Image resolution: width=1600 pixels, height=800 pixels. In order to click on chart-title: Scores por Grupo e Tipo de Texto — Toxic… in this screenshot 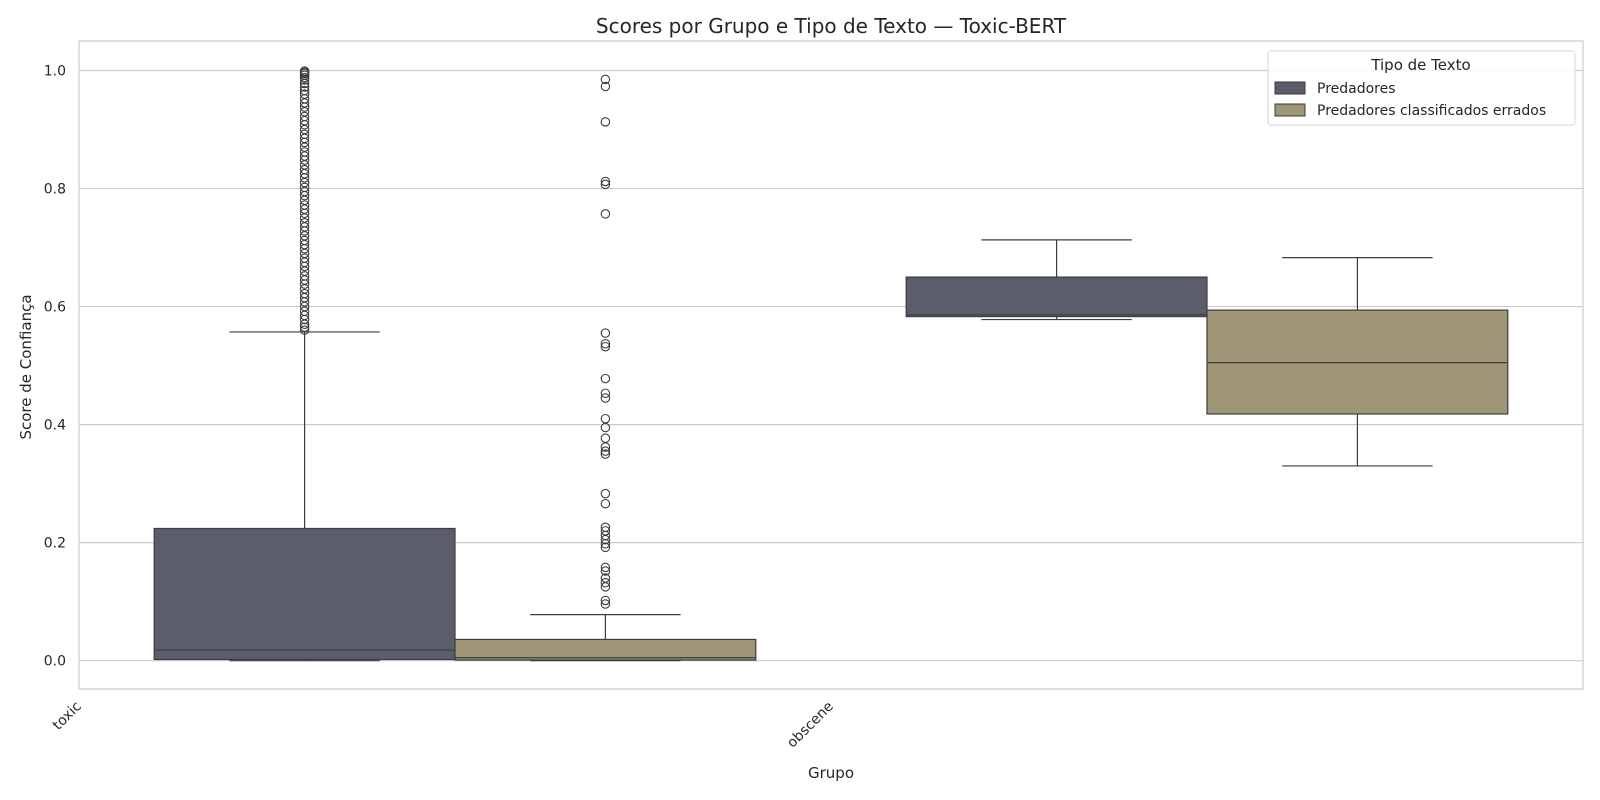, I will do `click(831, 26)`.